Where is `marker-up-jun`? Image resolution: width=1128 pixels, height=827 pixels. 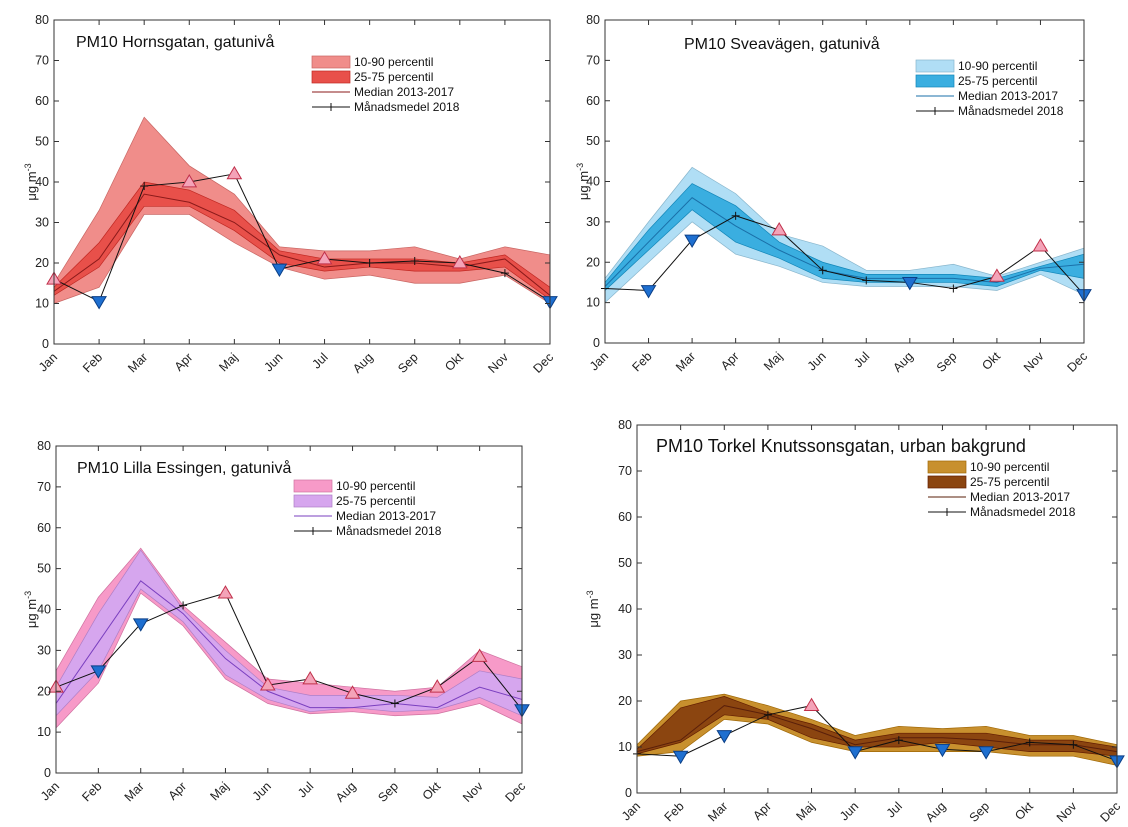
marker-up-jun is located at coordinates (267, 684).